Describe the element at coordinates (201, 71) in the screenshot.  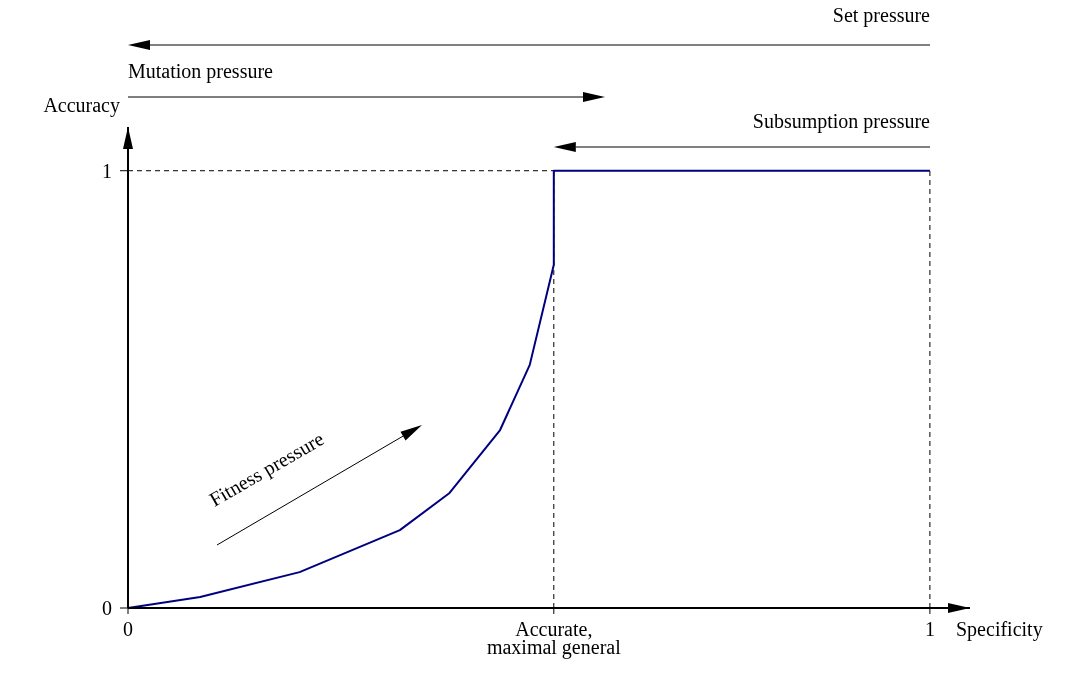
I see `text: Mutation pressure` at that location.